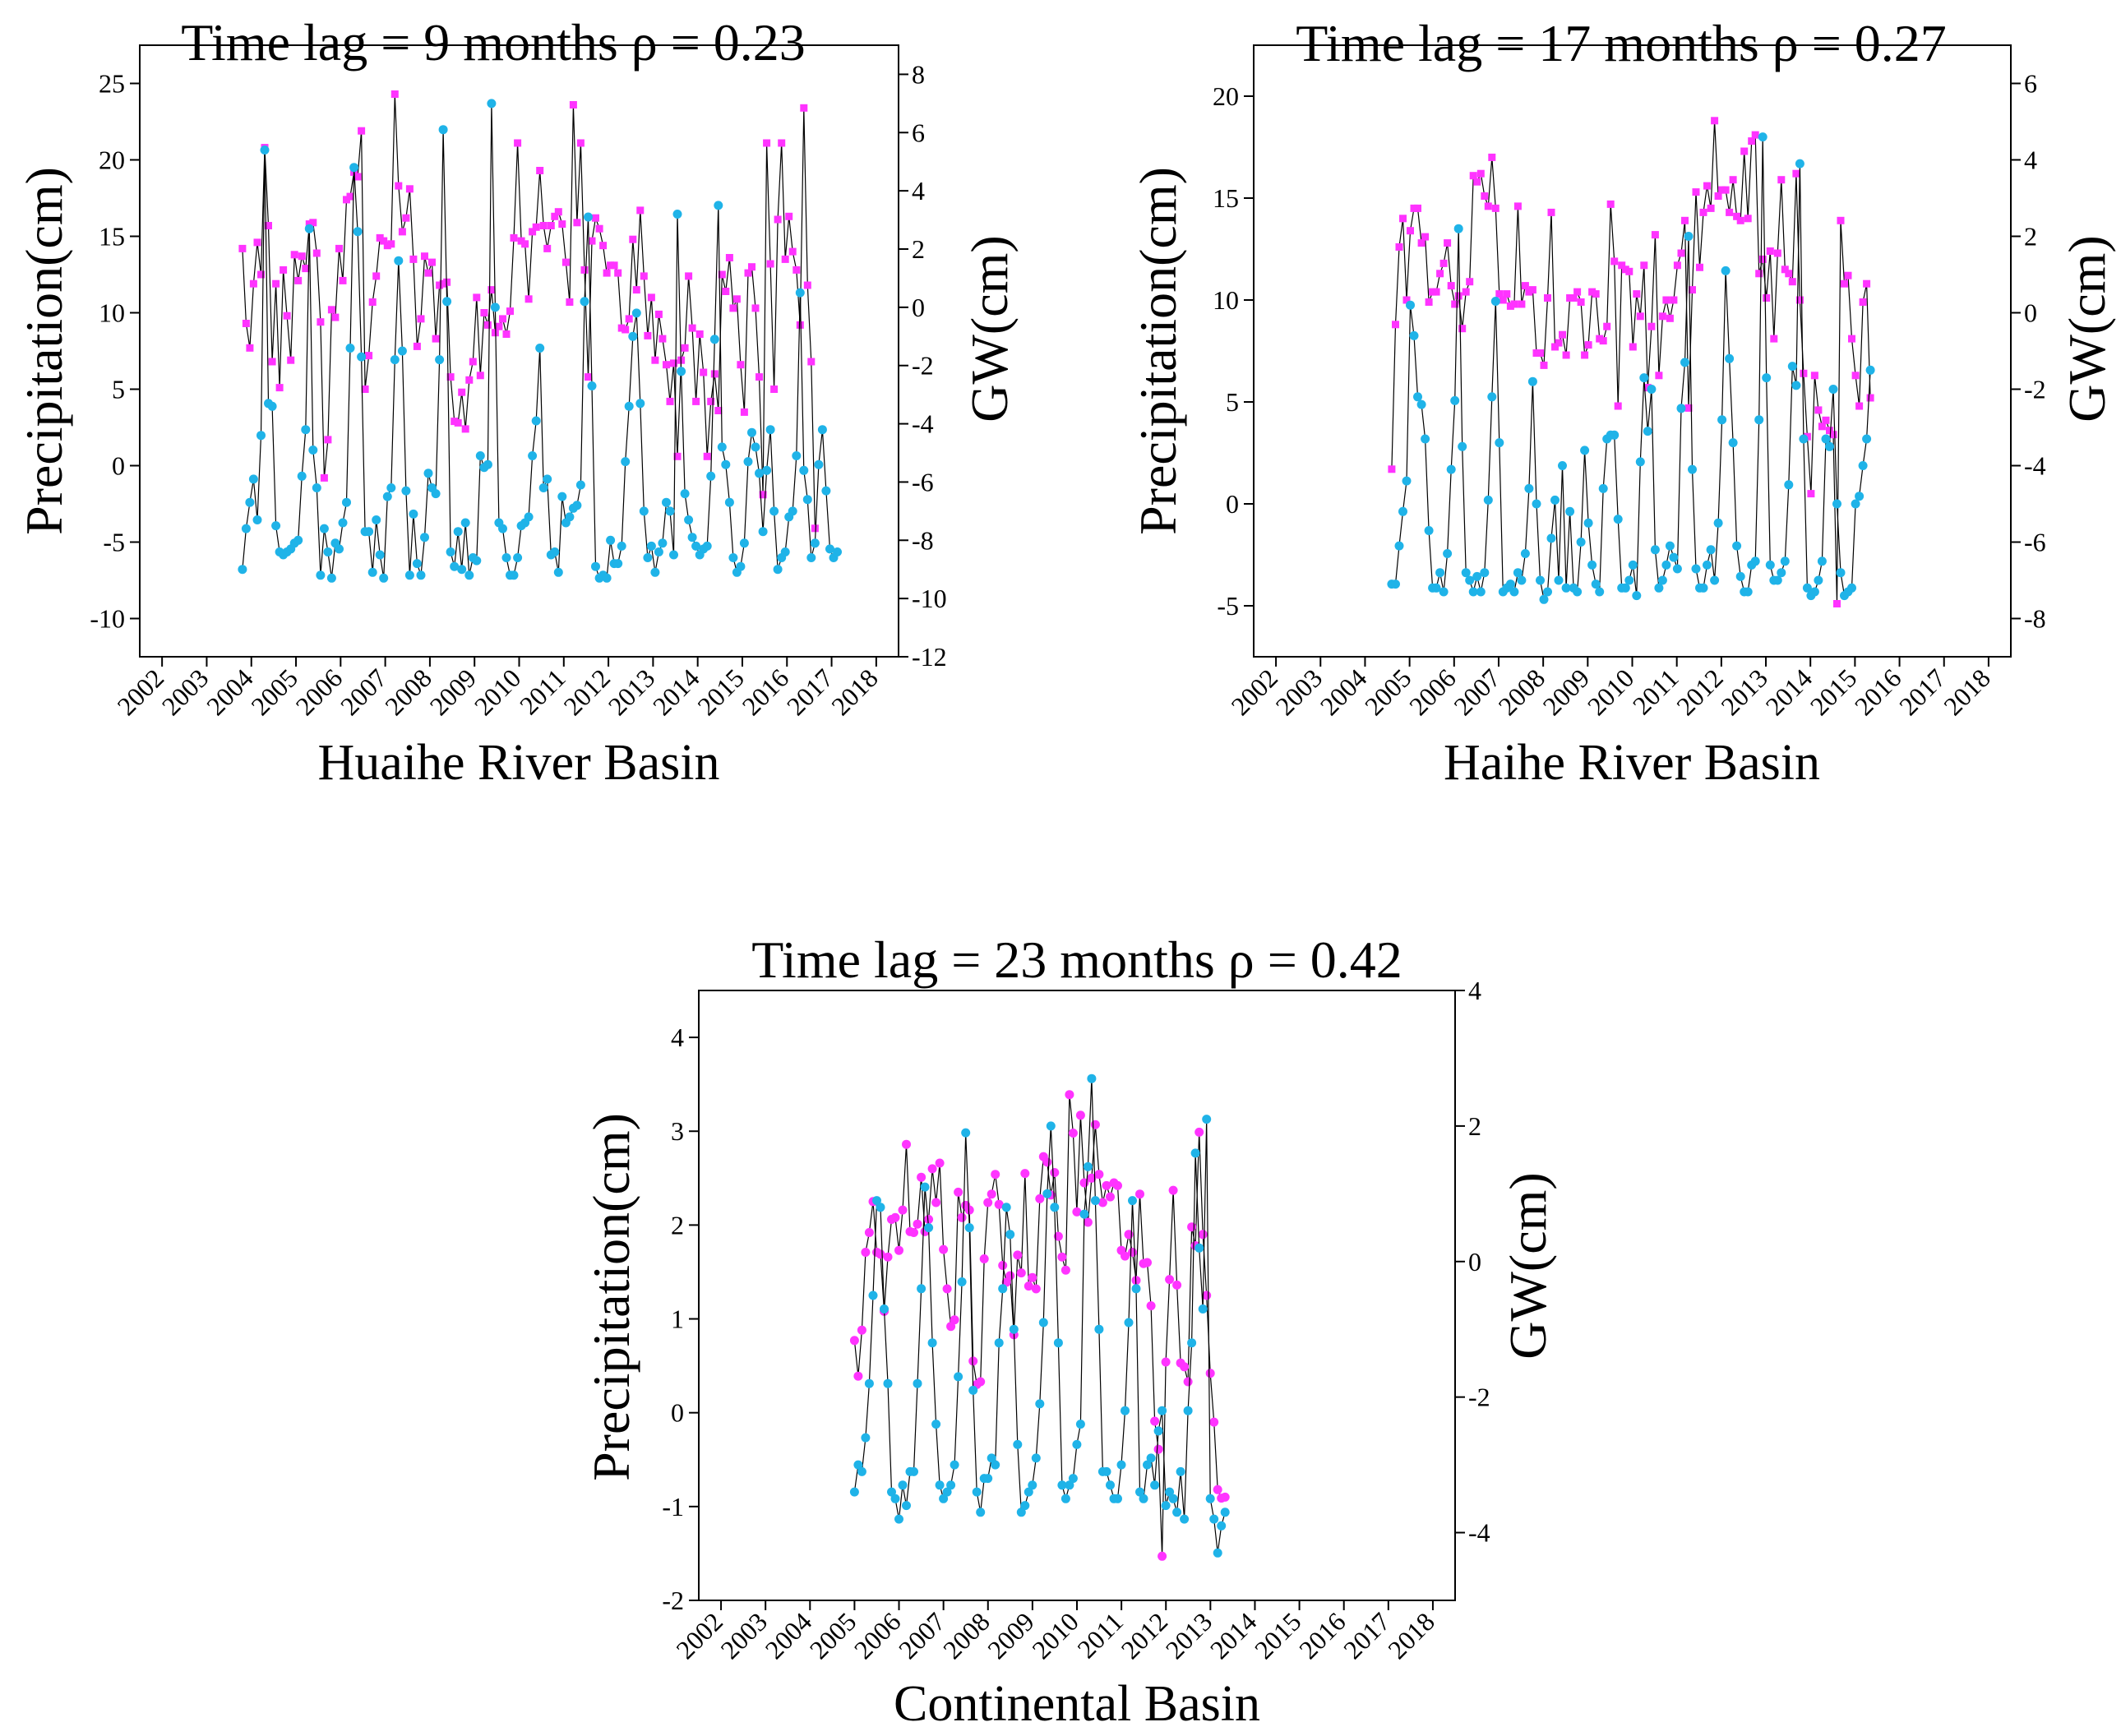  Describe the element at coordinates (1631, 362) in the screenshot. I see `precipitation-line` at that location.